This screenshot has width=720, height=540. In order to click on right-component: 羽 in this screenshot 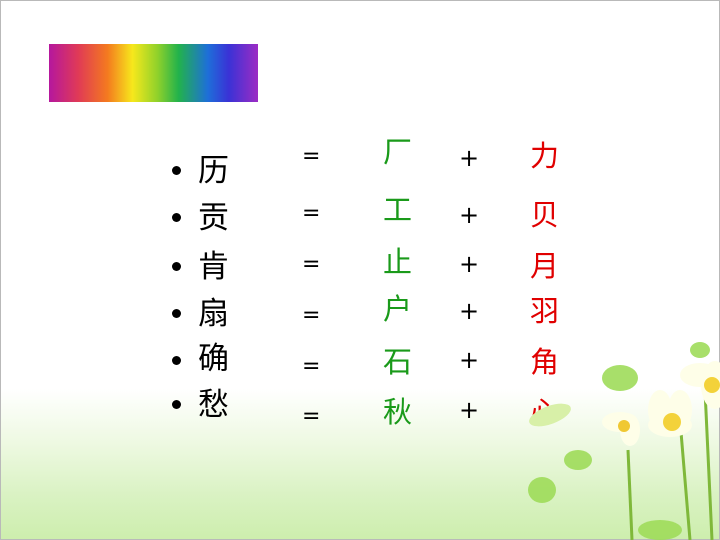, I will do `click(545, 311)`.